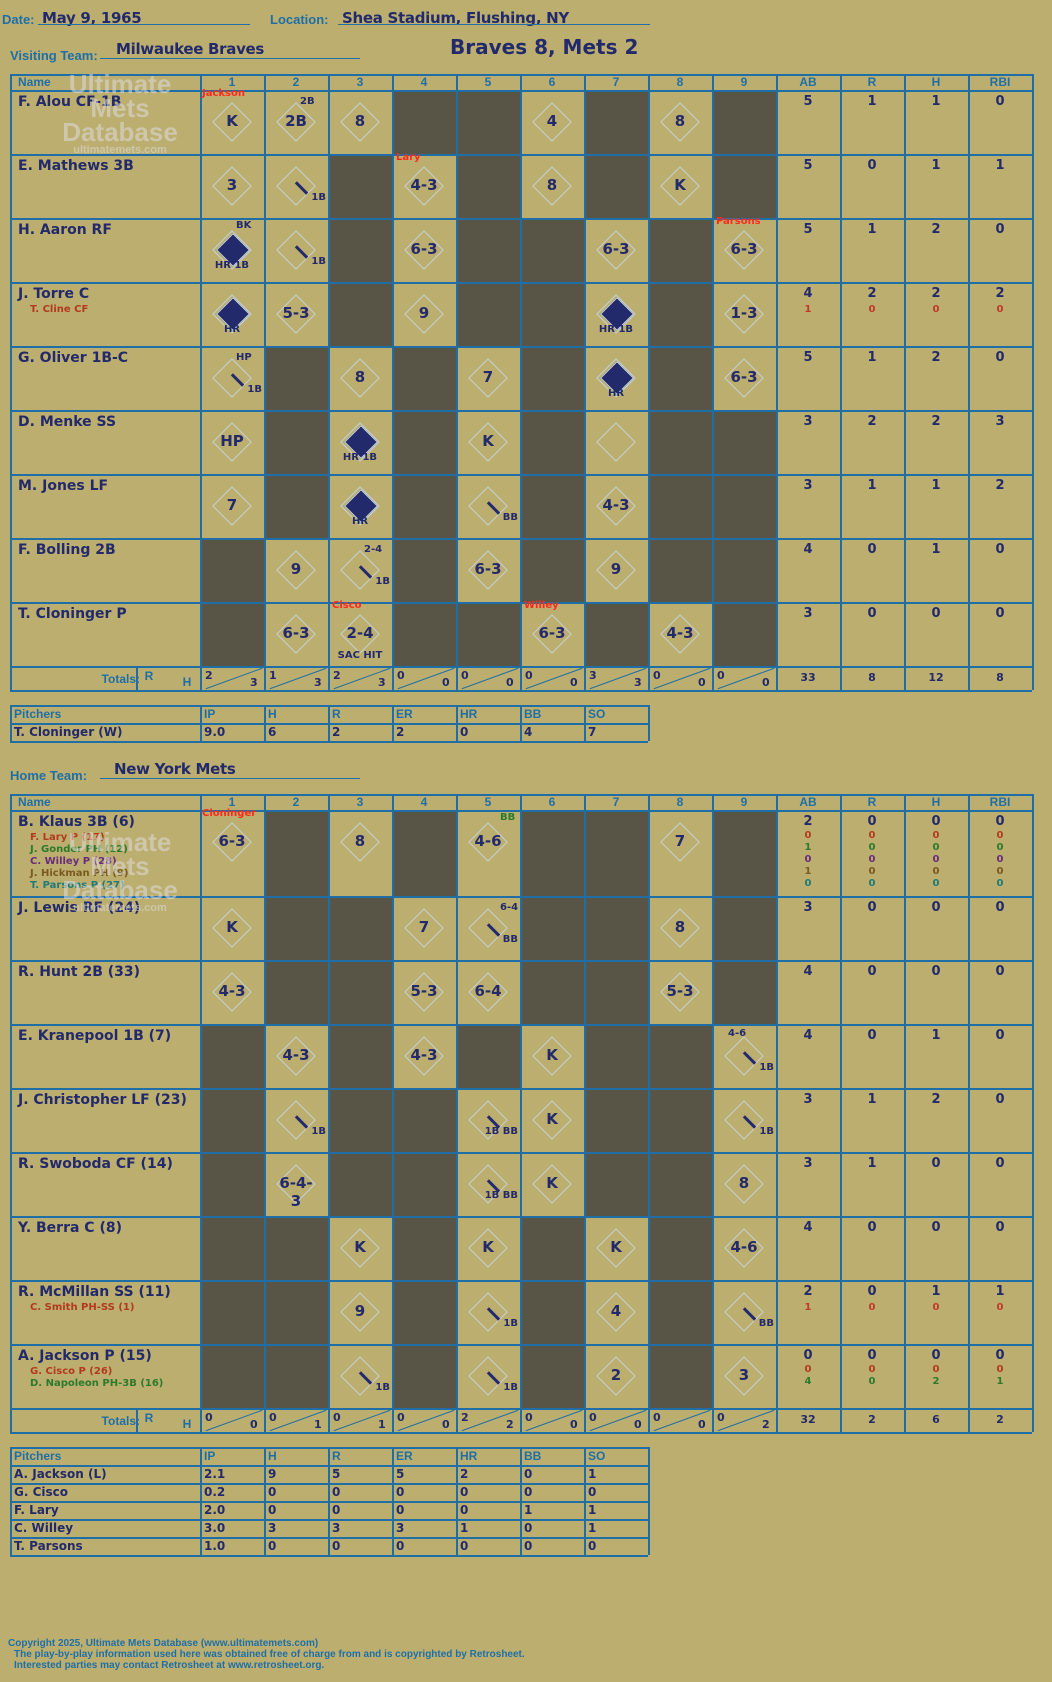  What do you see at coordinates (360, 802) in the screenshot?
I see `column-header: 3` at bounding box center [360, 802].